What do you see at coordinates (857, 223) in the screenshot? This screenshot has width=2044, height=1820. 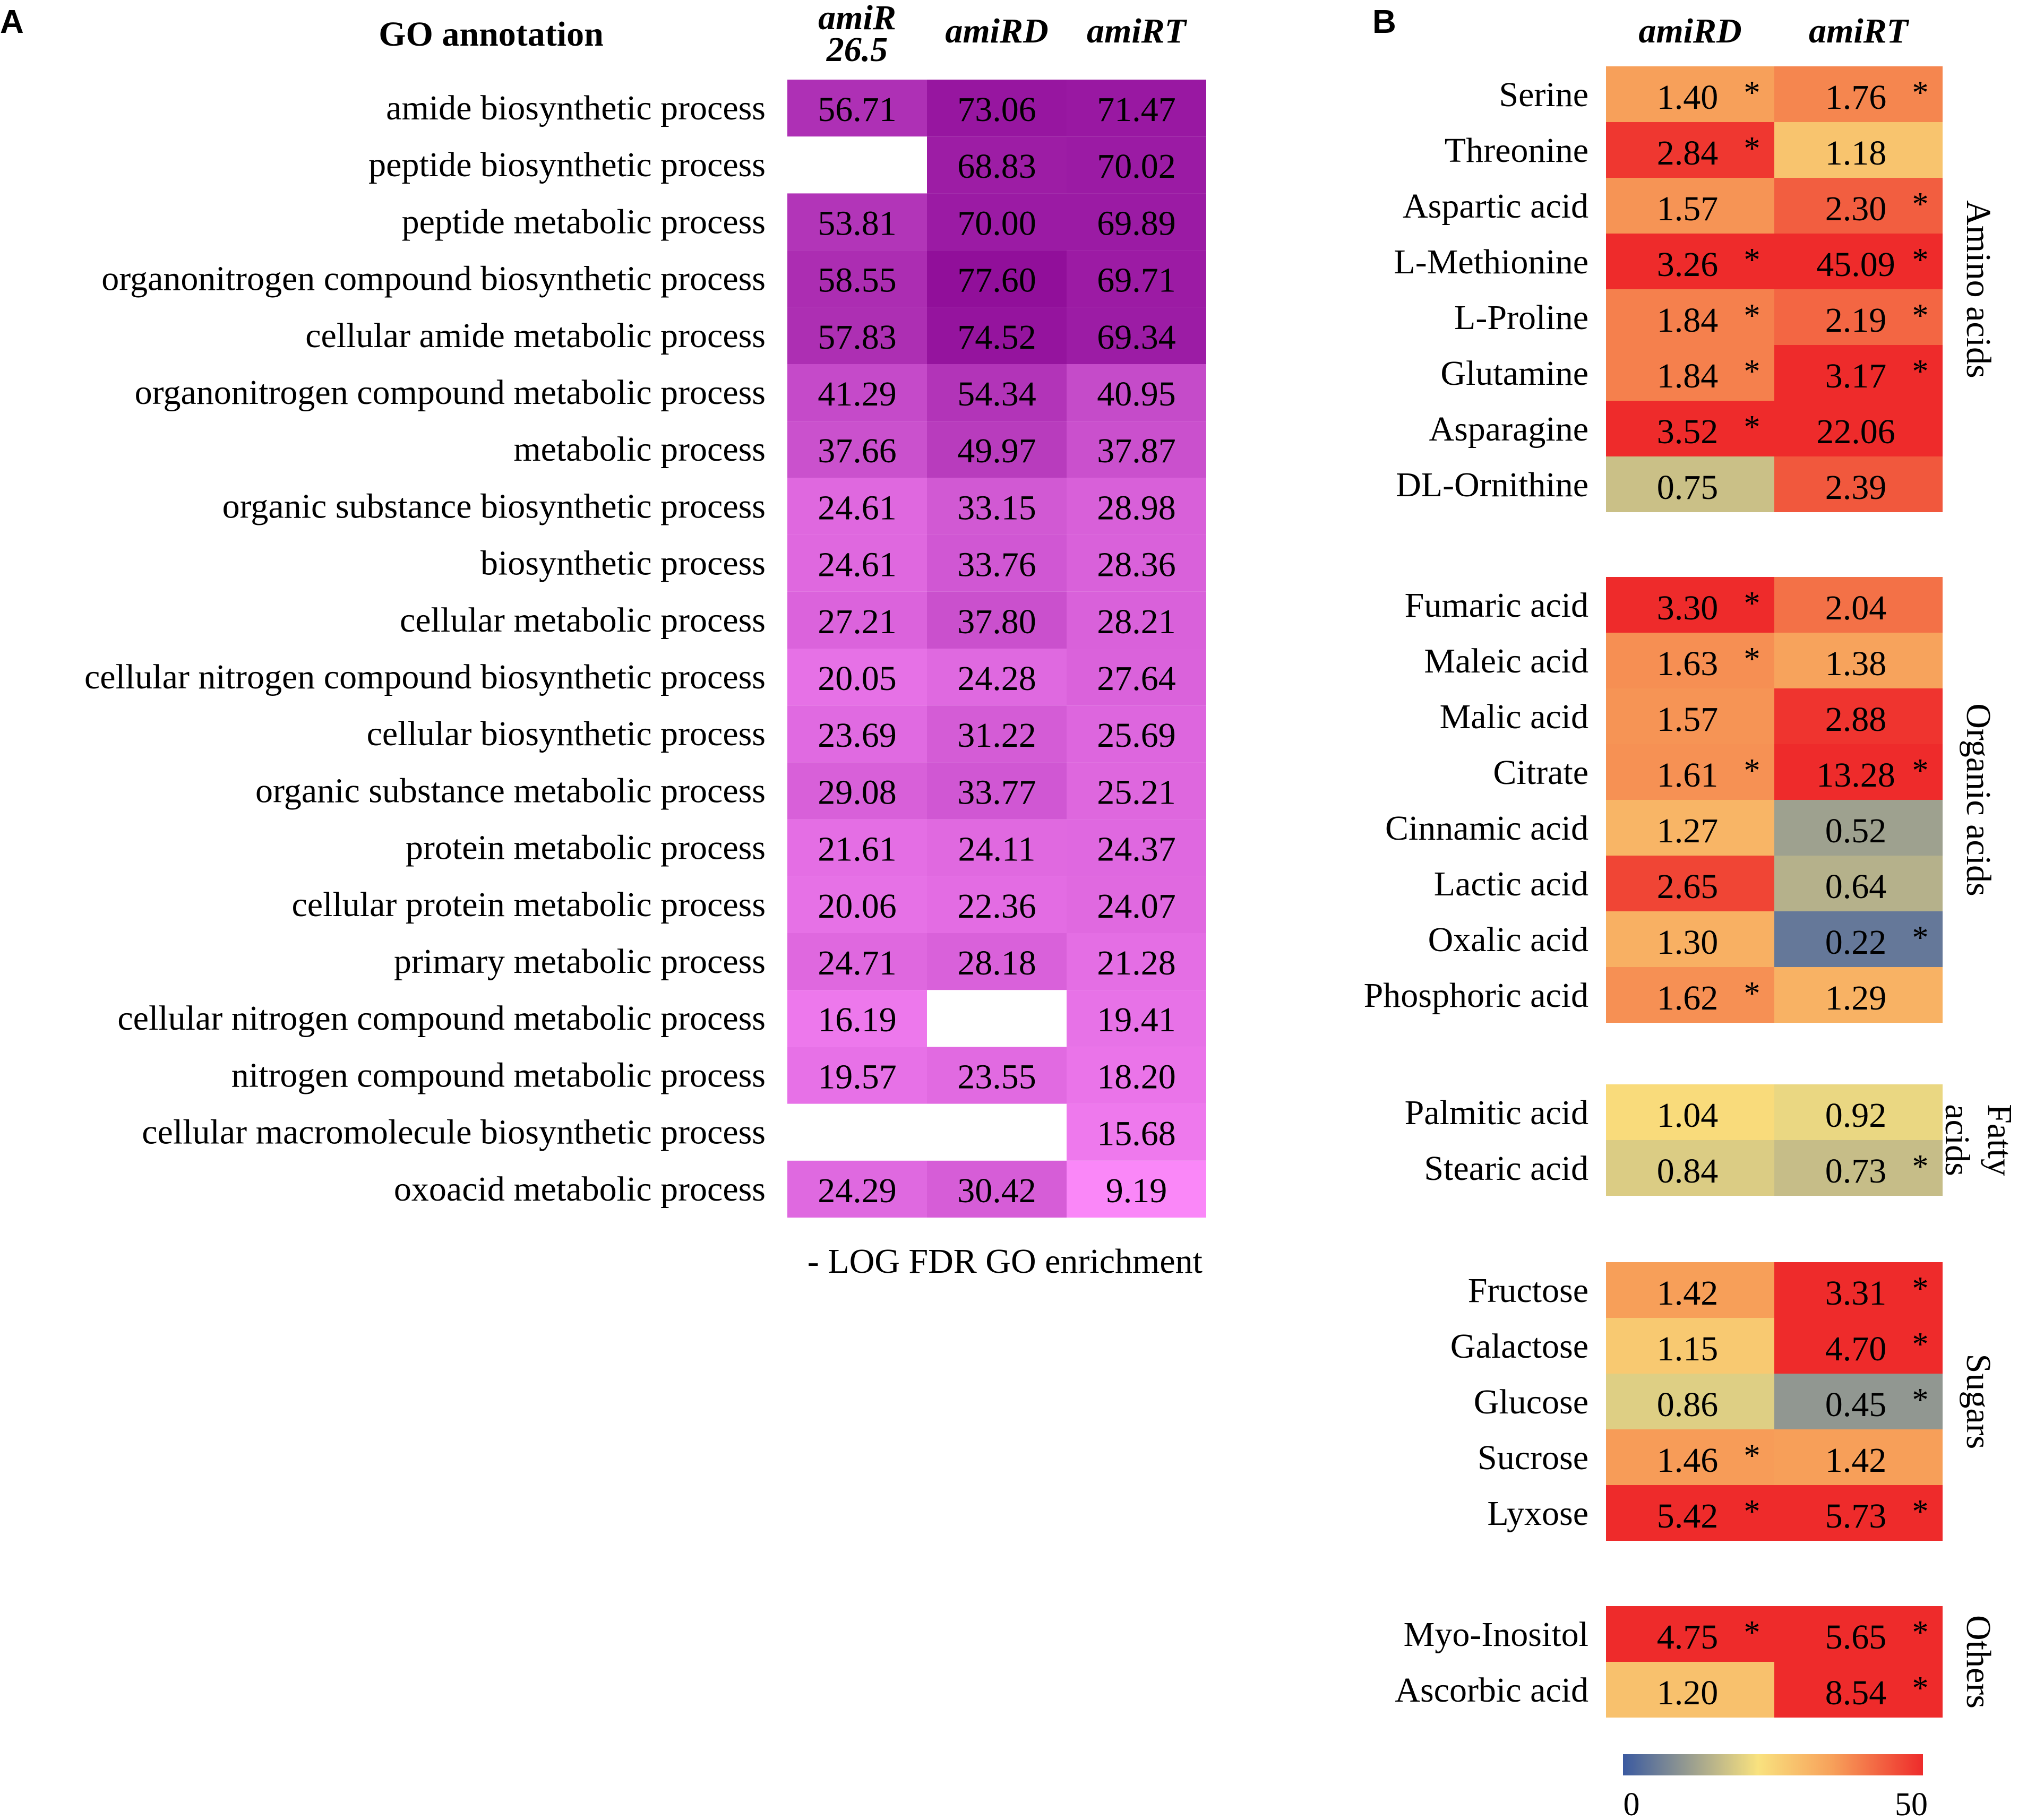 I see `panel-a-cell-value: 53.81` at bounding box center [857, 223].